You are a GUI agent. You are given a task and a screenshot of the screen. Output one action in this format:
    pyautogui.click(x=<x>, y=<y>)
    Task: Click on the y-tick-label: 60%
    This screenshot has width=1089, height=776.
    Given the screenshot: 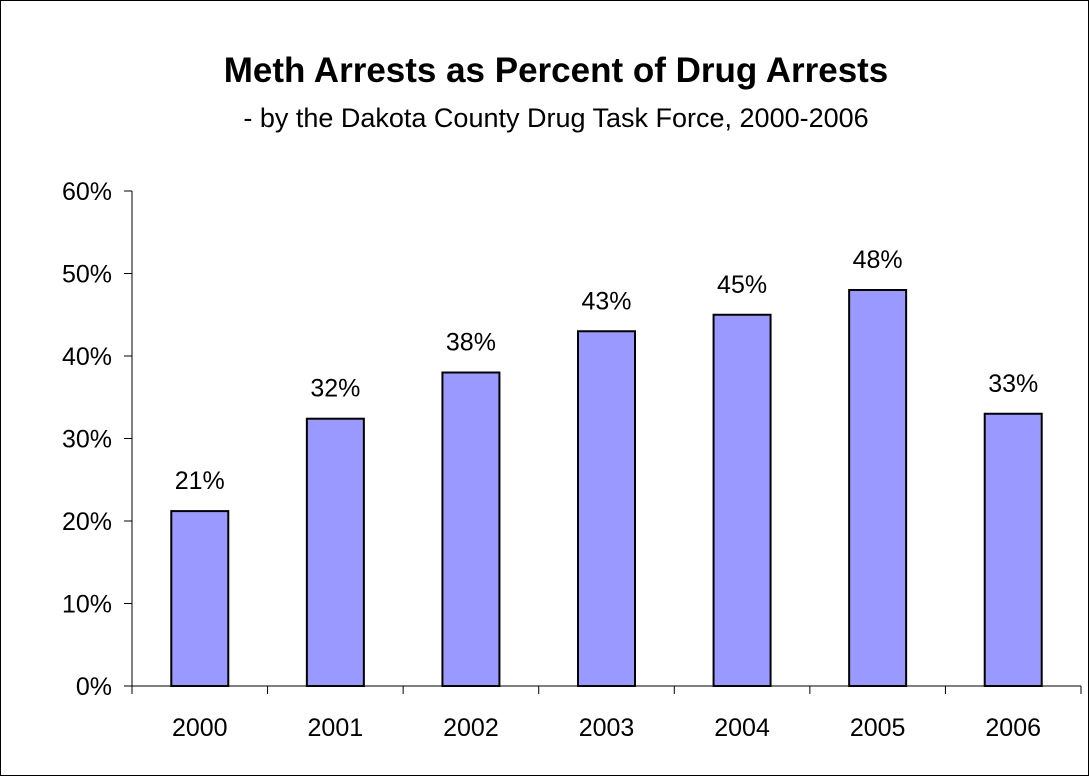 What is the action you would take?
    pyautogui.click(x=87, y=192)
    